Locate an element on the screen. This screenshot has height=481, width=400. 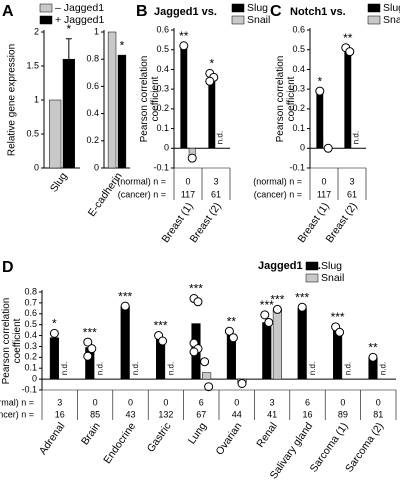
y-tick-label: 0.1 is located at coordinates (30, 368).